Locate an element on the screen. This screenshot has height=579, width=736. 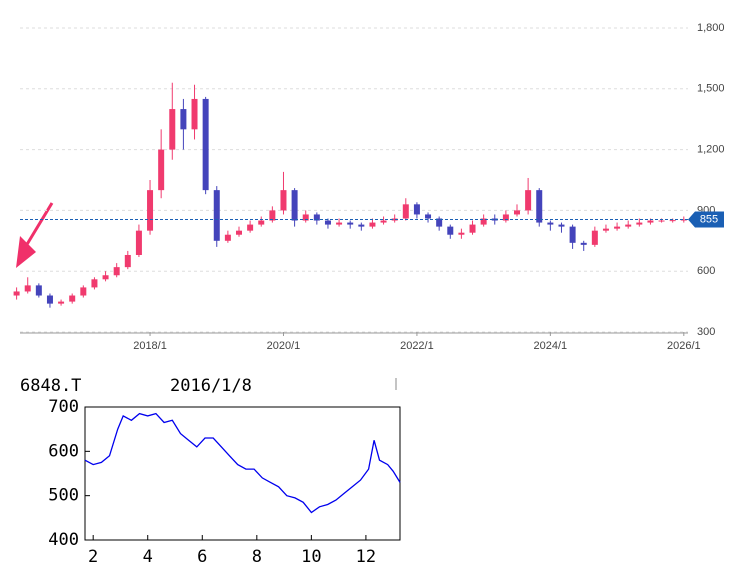
arrow-head is located at coordinates (26, 252).